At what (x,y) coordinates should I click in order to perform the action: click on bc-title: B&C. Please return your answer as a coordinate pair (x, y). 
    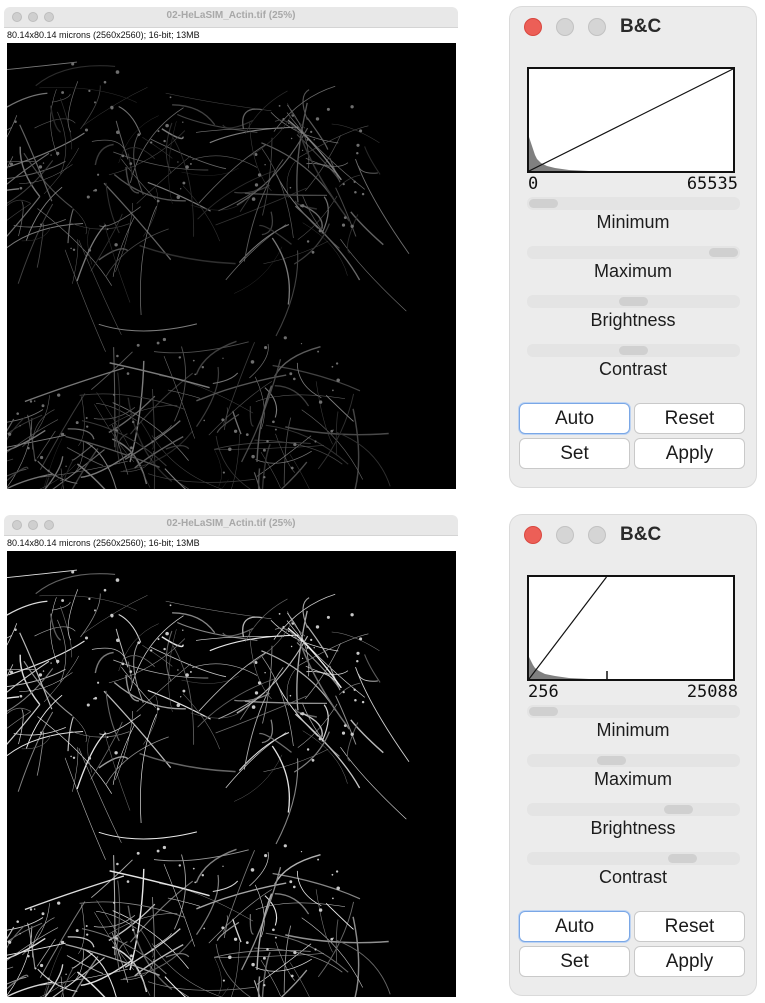
    Looking at the image, I should click on (641, 26).